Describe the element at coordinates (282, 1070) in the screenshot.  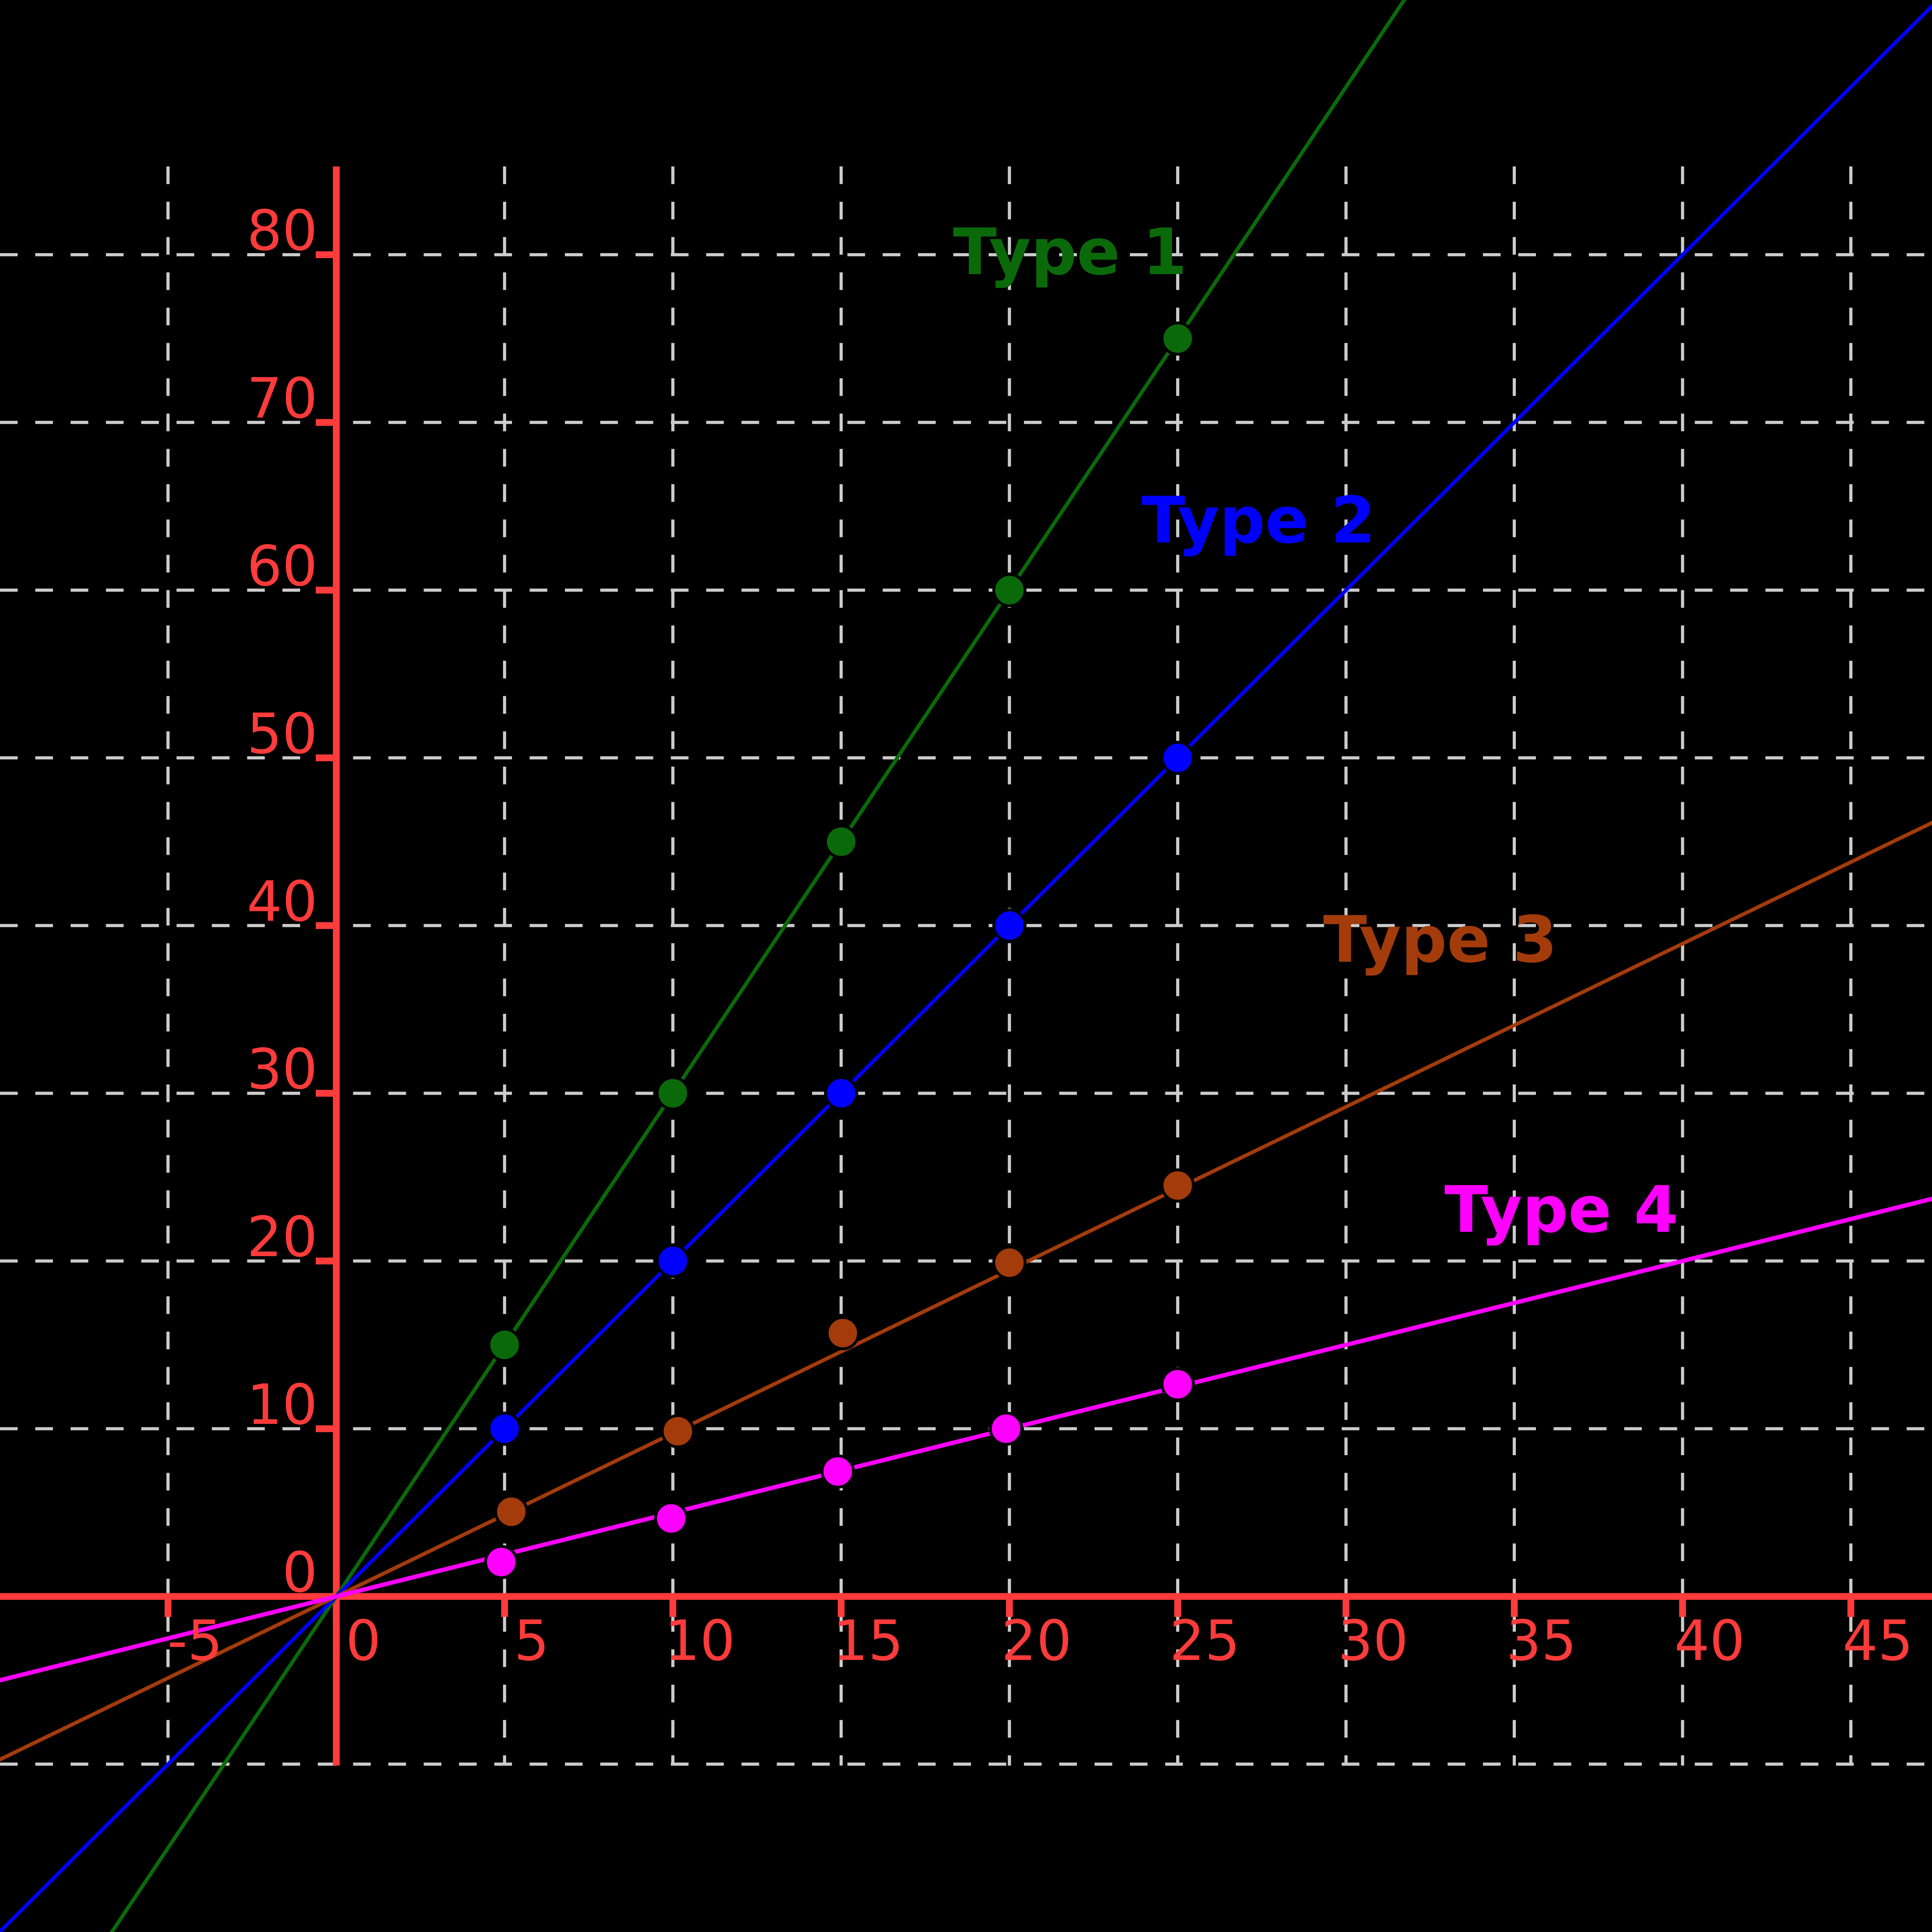
I see `y-tick-label: 30` at that location.